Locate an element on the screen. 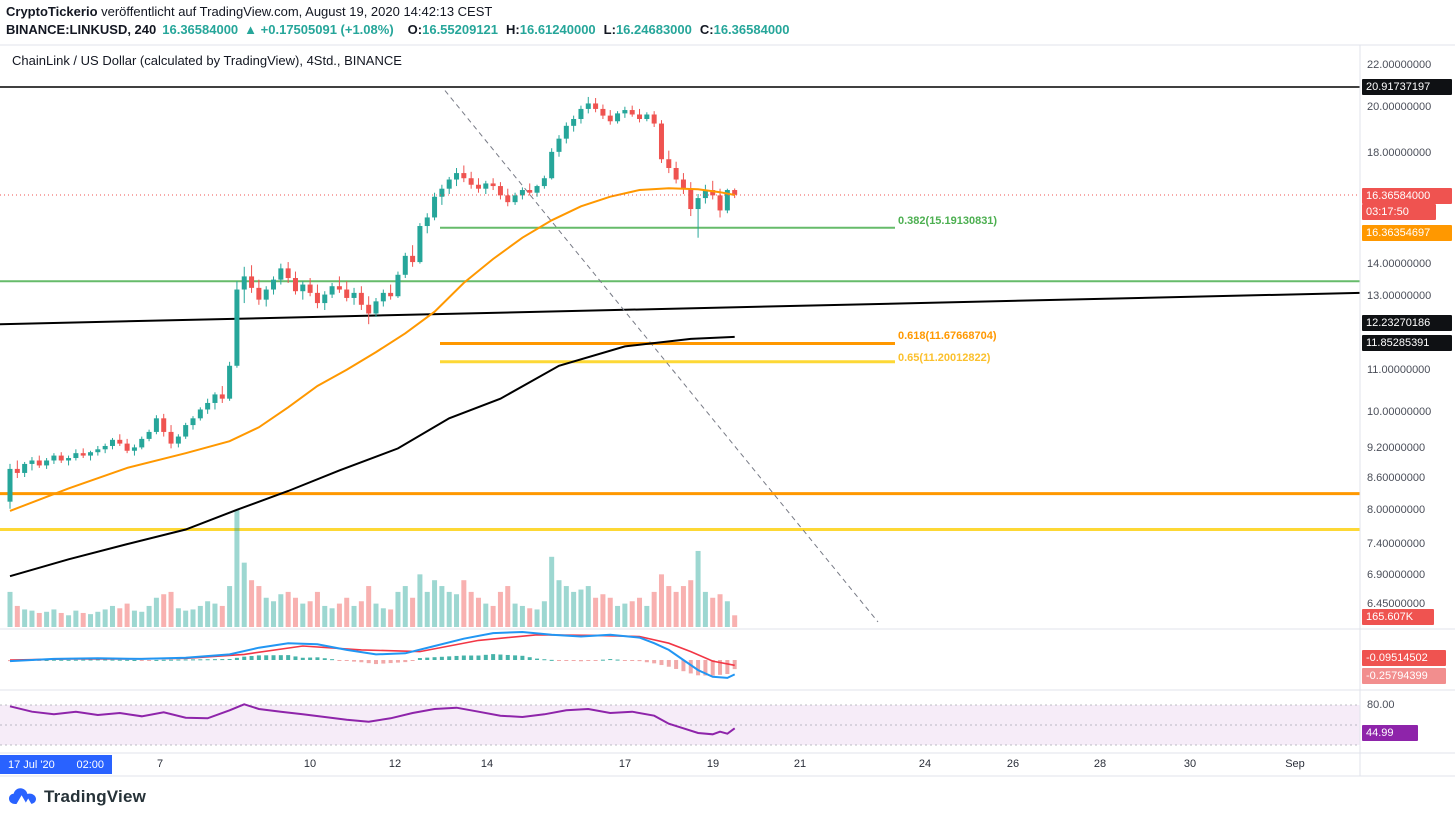 The height and width of the screenshot is (817, 1455). time-axis-tick: 7 is located at coordinates (160, 764).